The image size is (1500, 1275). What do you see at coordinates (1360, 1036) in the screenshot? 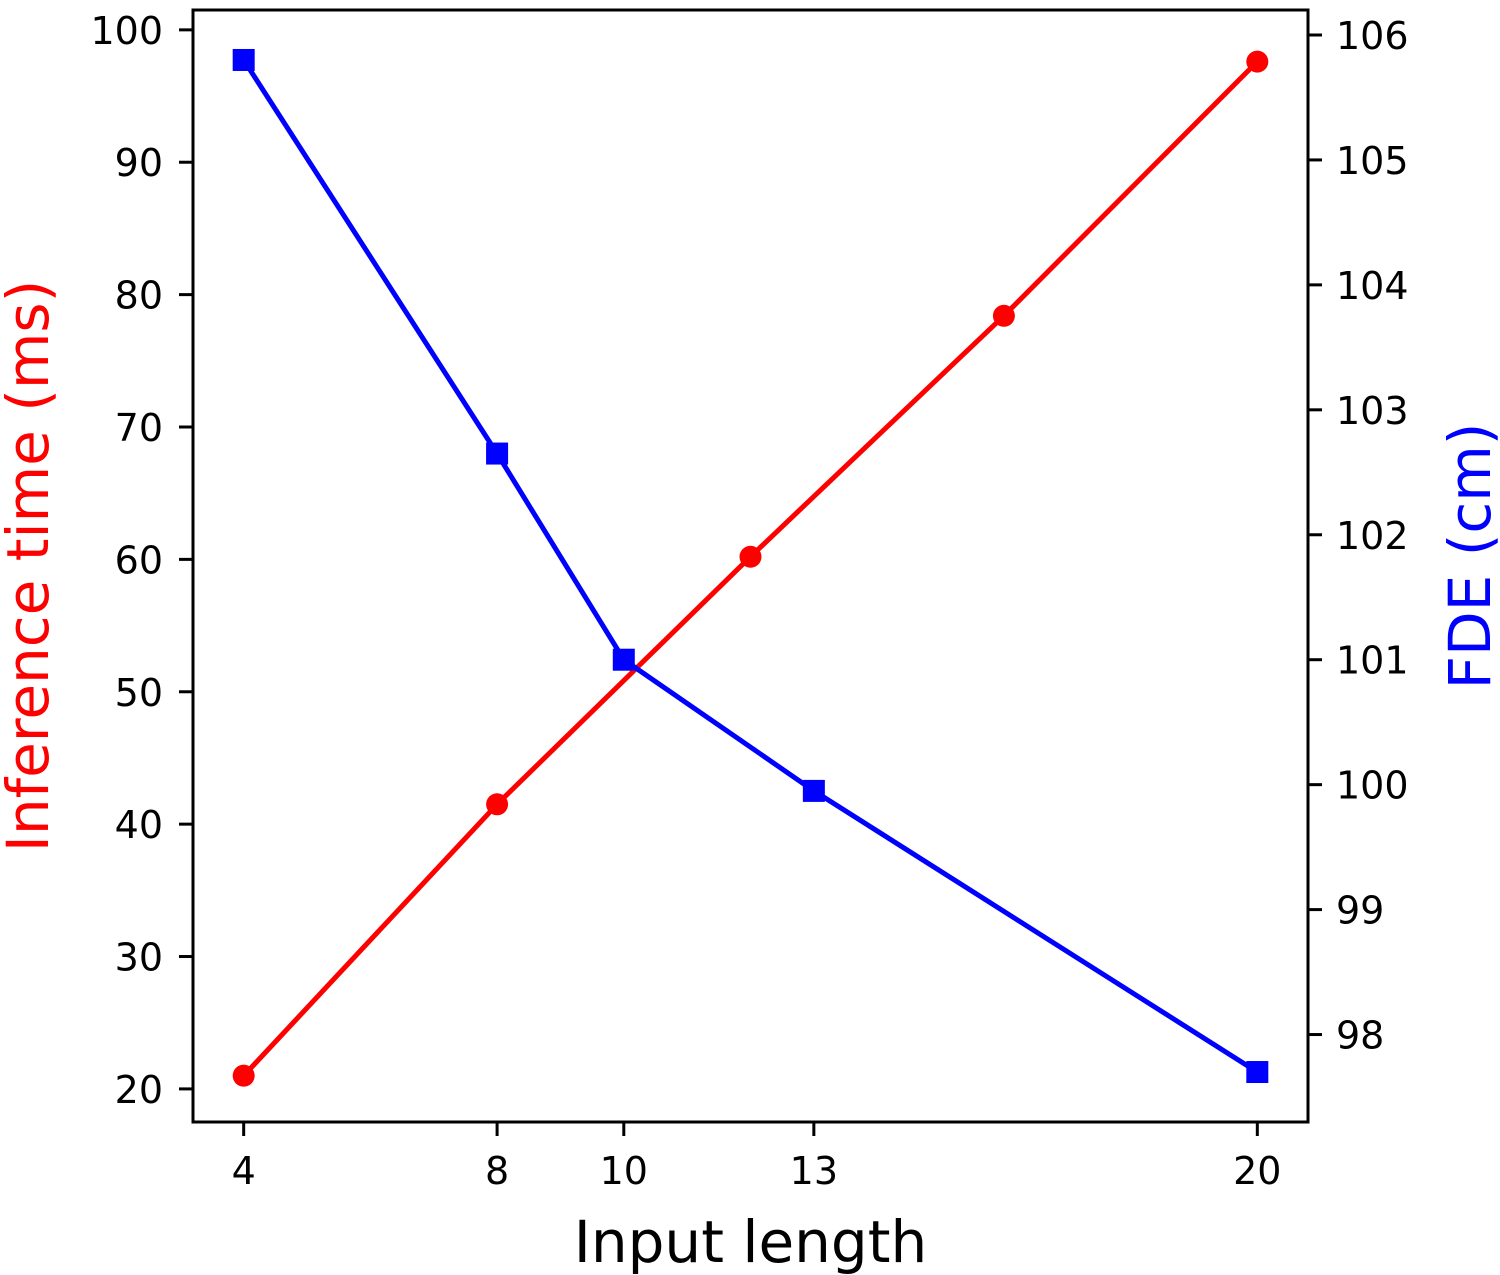
I see `right-y-tick-label: 98` at bounding box center [1360, 1036].